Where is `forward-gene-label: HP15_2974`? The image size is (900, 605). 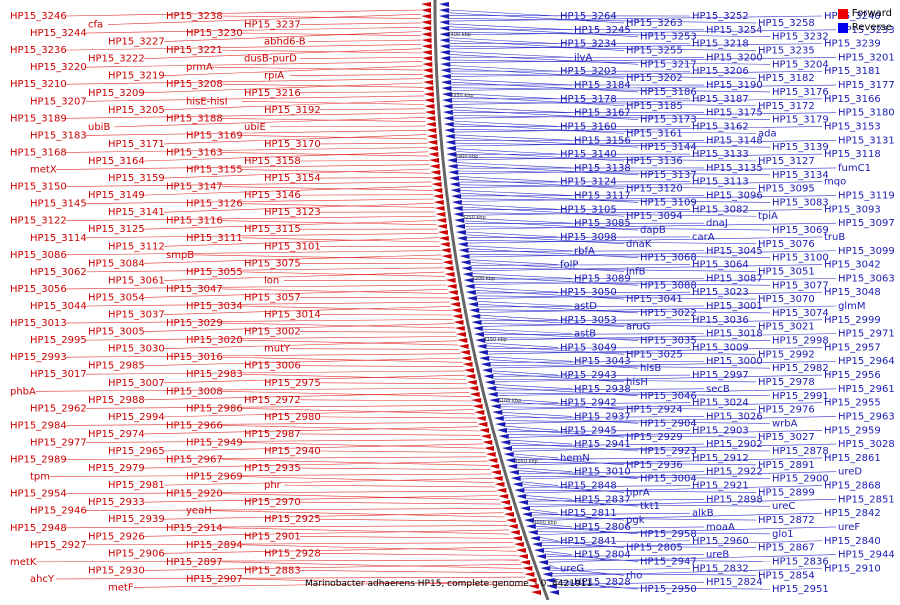
forward-gene-label: HP15_2974 is located at coordinates (116, 434).